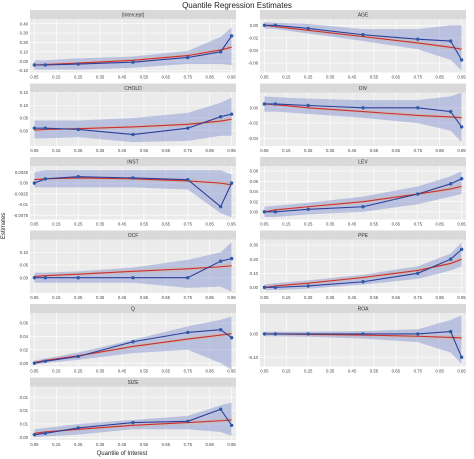 The height and width of the screenshot is (459, 474). What do you see at coordinates (24, 92) in the screenshot?
I see `y-tick-label: 0.15` at bounding box center [24, 92].